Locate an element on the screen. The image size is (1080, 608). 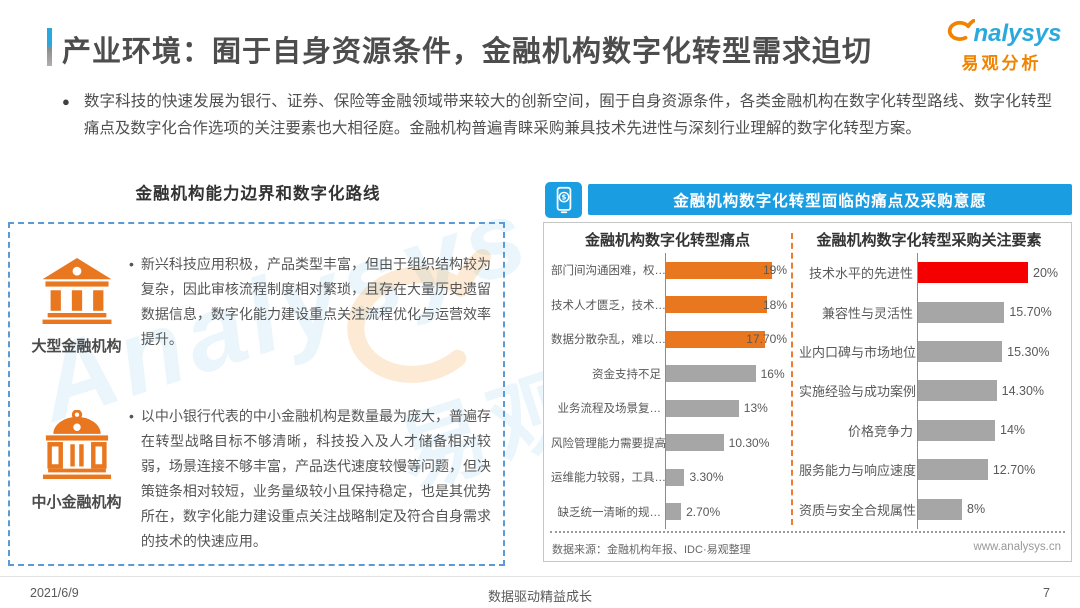
category-label: 兼容性与灵活性 is located at coordinates (867, 313).